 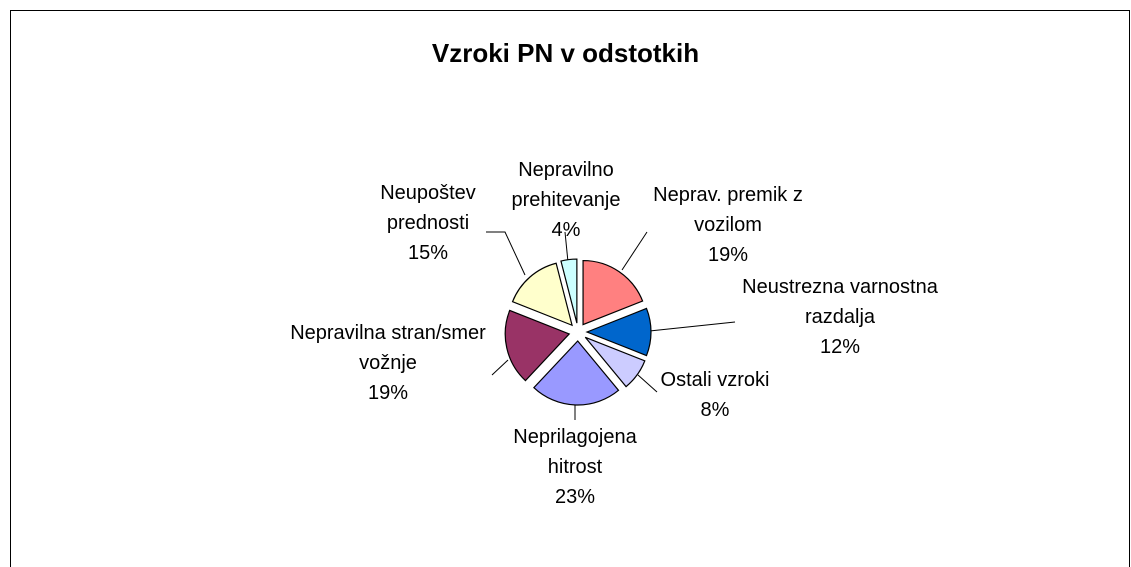 I want to click on chart-title: Vzroki PN v odstotkih, so click(x=565, y=53).